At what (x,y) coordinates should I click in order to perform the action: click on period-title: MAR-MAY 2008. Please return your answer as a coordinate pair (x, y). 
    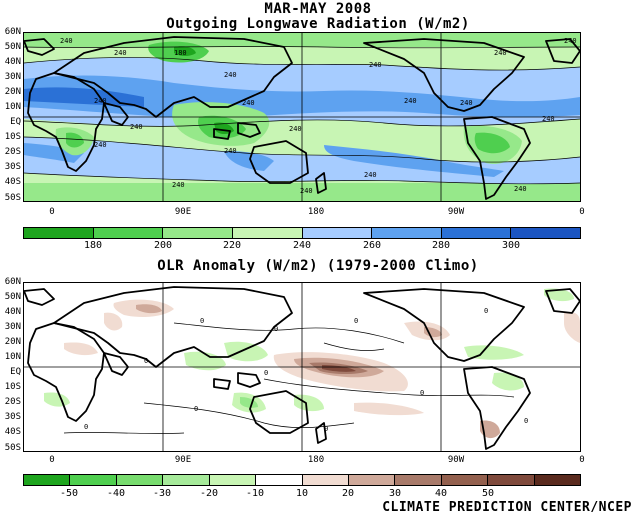
    Looking at the image, I should click on (318, 9).